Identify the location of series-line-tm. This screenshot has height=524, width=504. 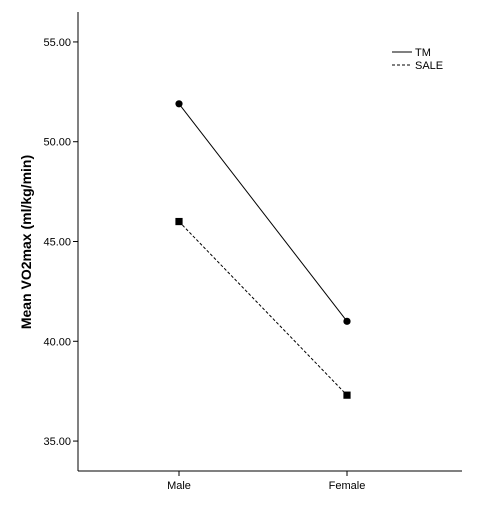
(263, 212).